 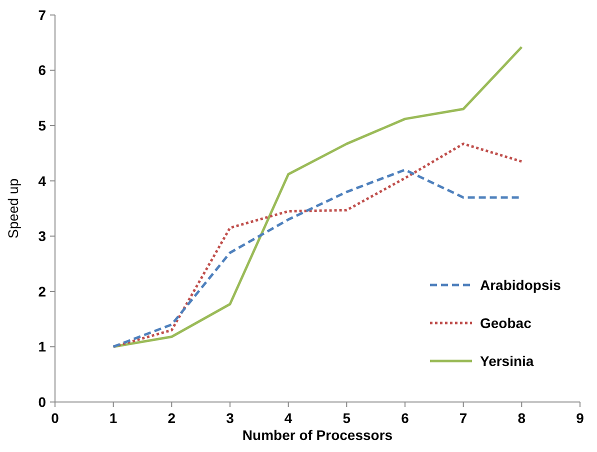 I want to click on y-tick-label: 5, so click(x=42, y=125).